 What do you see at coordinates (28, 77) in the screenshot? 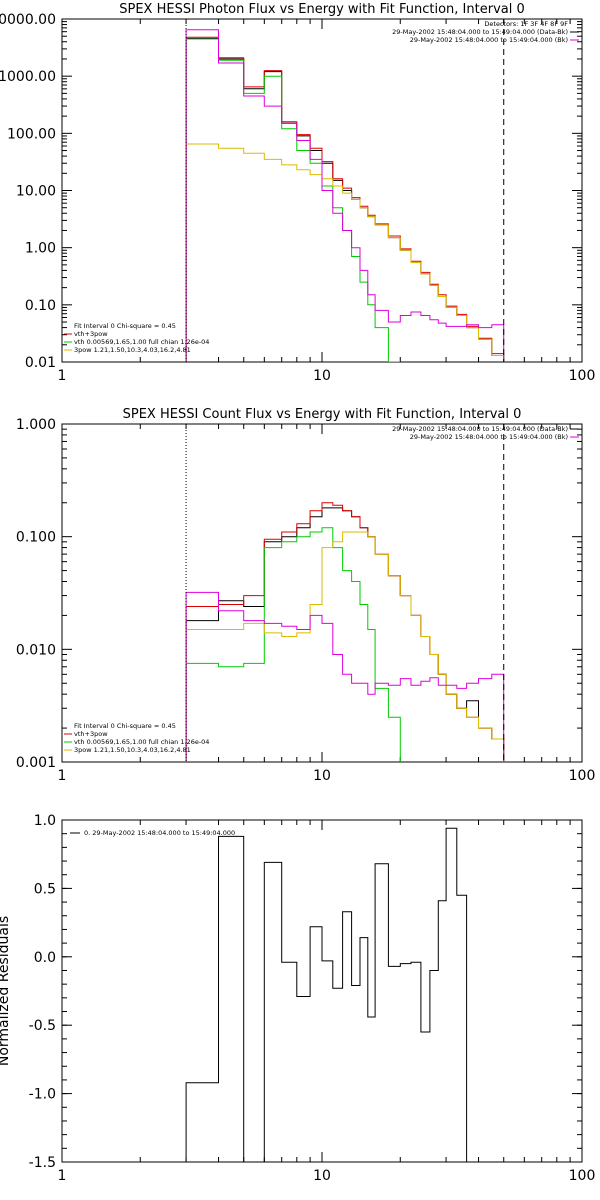
I see `y-tick-label: 1000.00` at bounding box center [28, 77].